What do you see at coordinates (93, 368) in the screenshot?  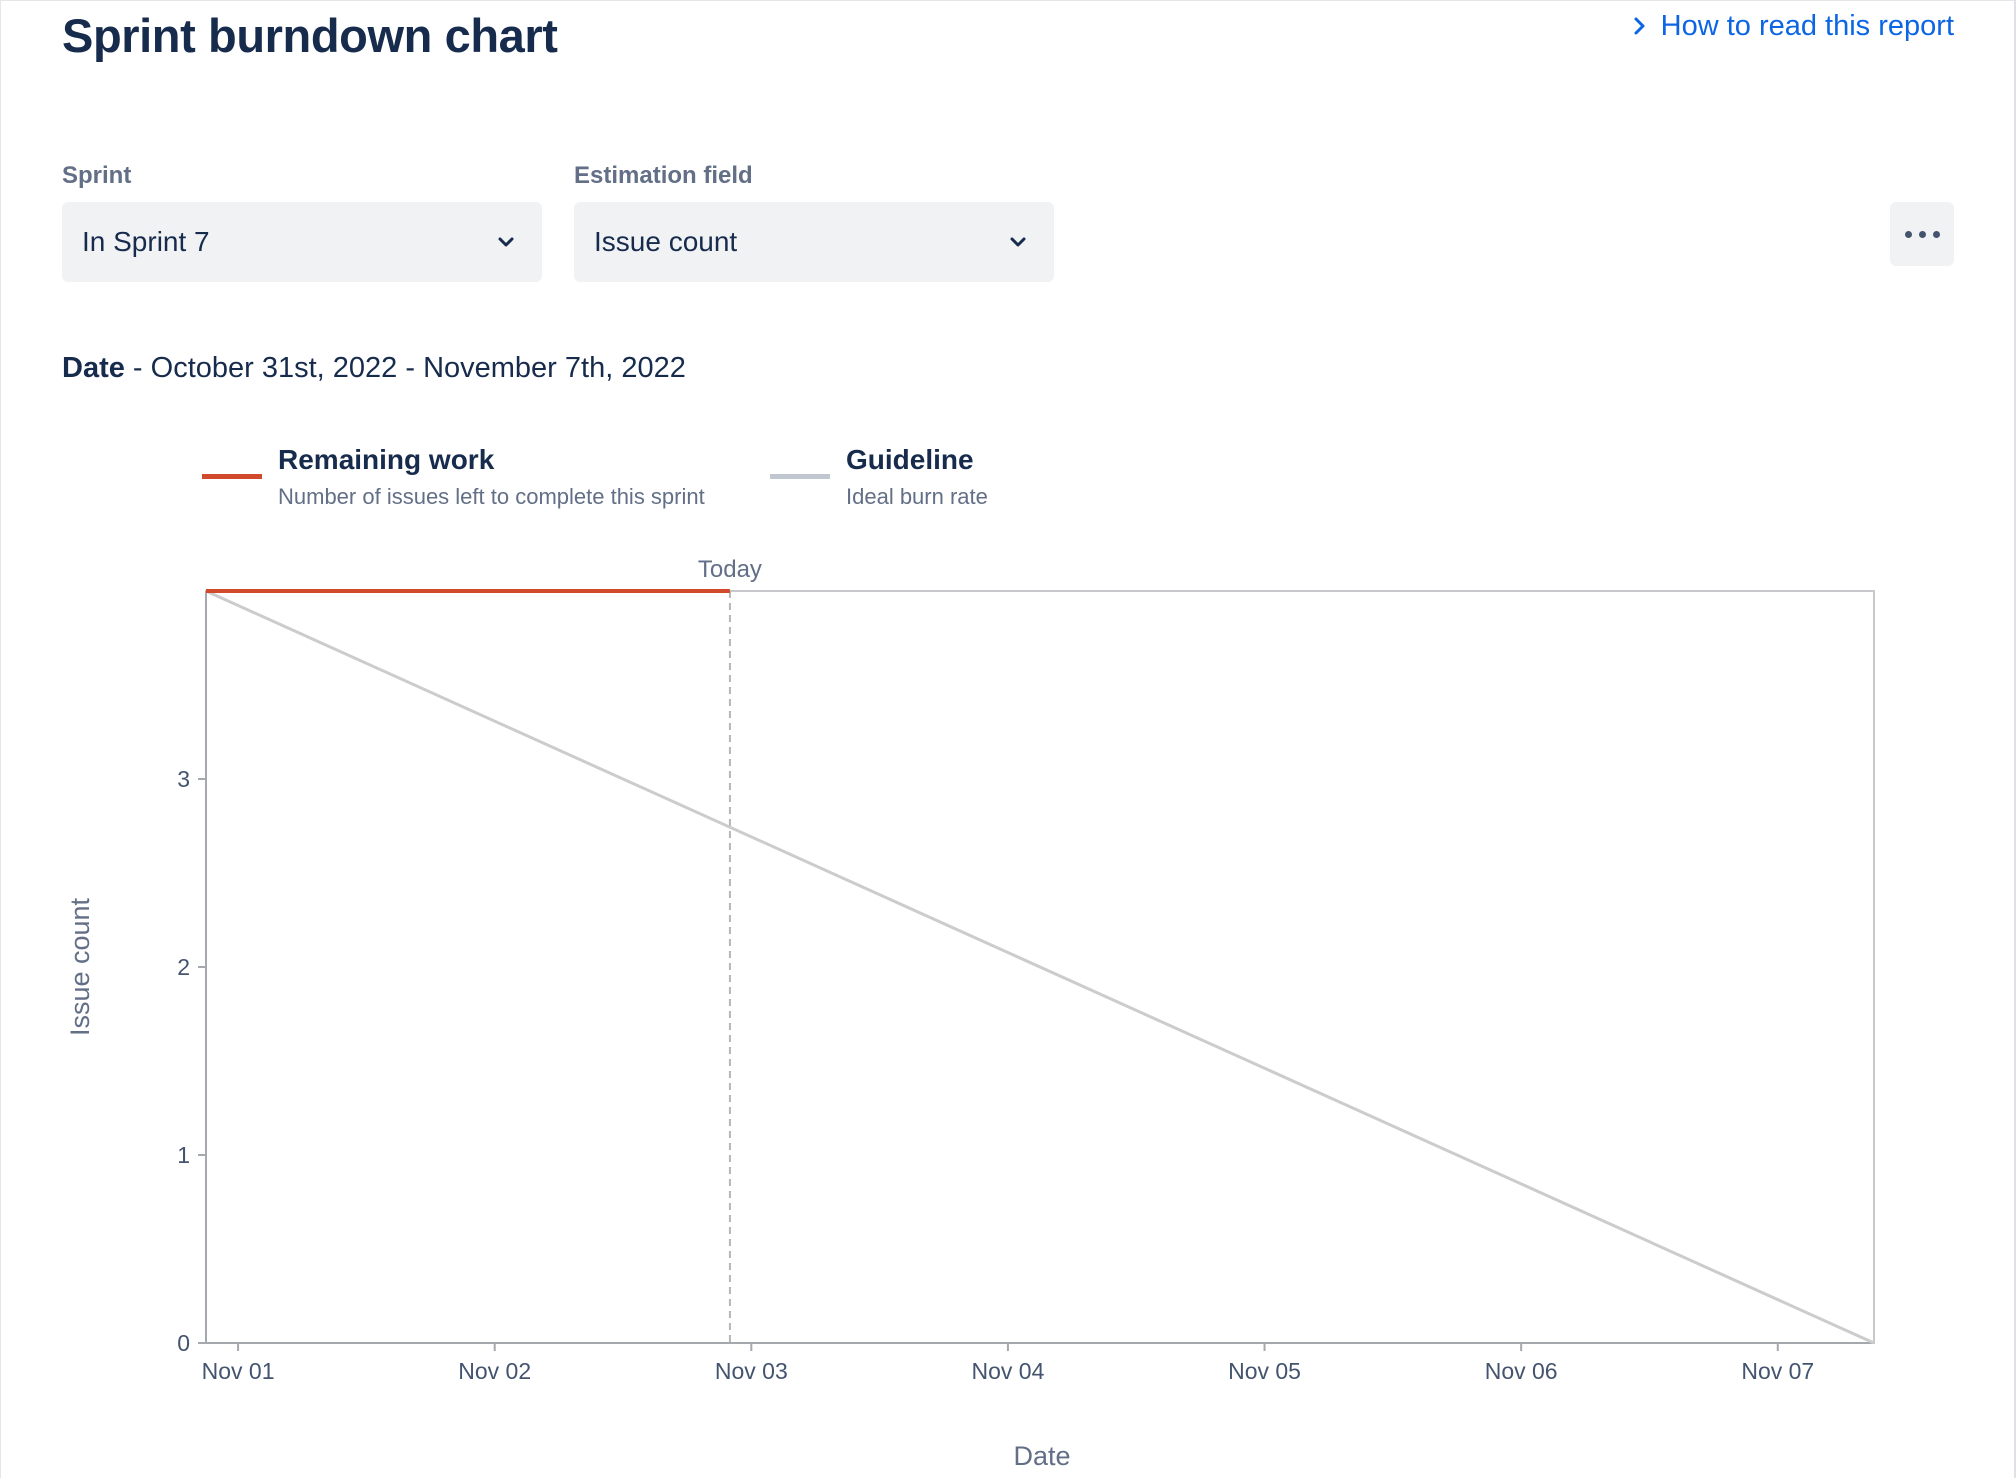 I see `date-range-label: Date` at bounding box center [93, 368].